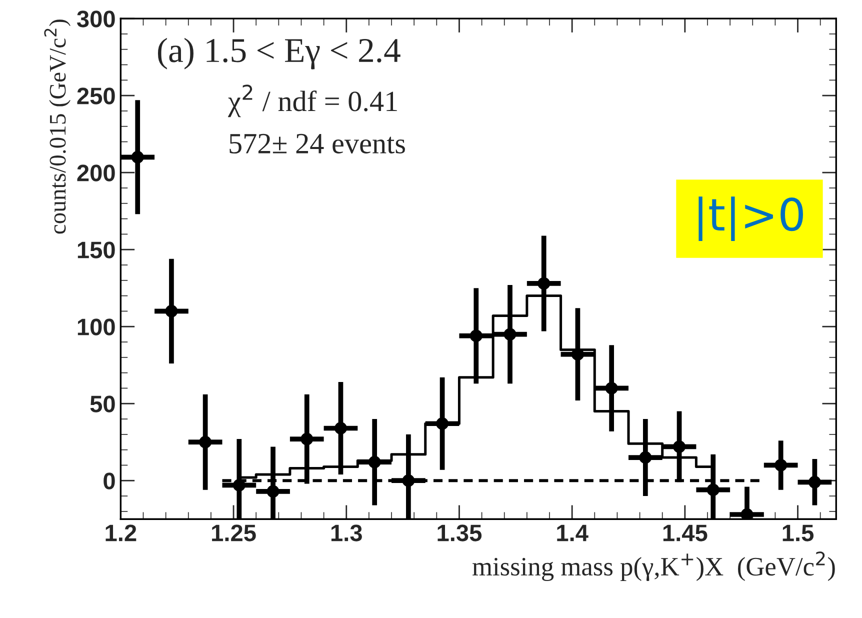 The image size is (862, 618). I want to click on annotation: |t|>0, so click(750, 218).